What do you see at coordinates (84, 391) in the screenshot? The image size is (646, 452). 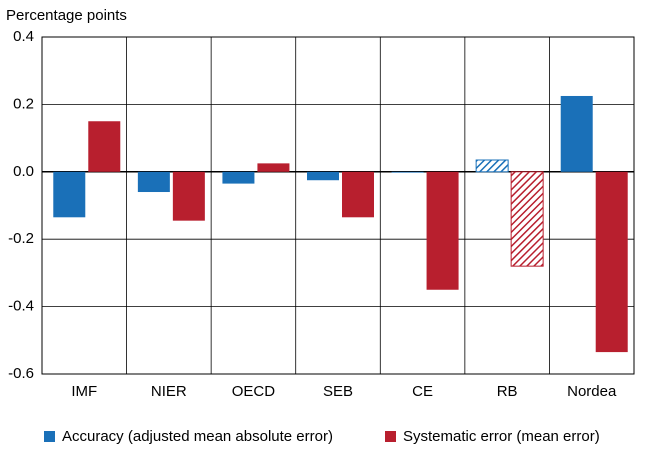 I see `x-tick-label: IMF` at bounding box center [84, 391].